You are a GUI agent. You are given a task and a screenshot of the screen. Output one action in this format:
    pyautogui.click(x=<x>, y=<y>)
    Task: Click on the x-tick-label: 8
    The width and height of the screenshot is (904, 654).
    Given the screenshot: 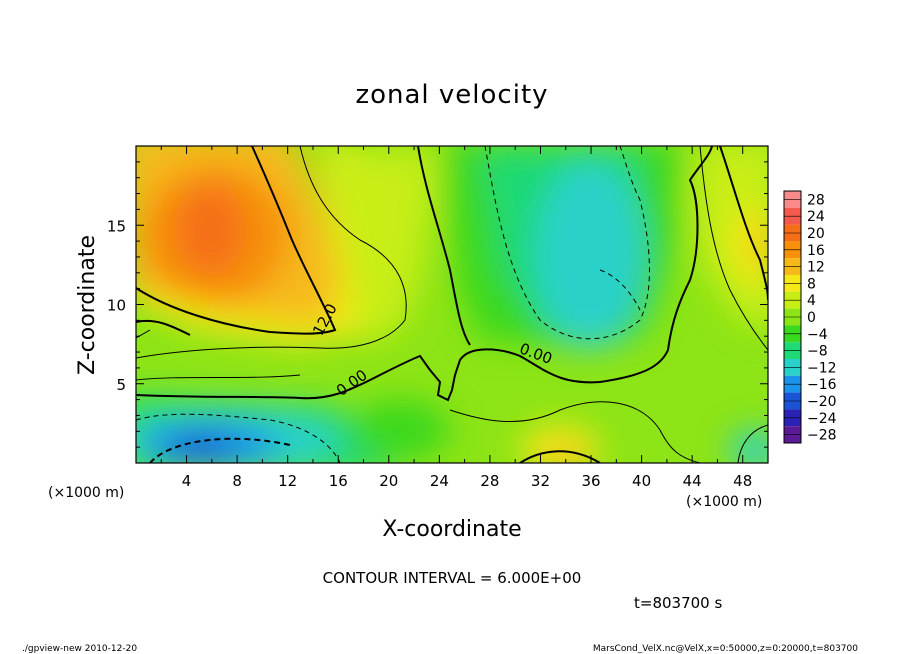 What is the action you would take?
    pyautogui.click(x=237, y=481)
    